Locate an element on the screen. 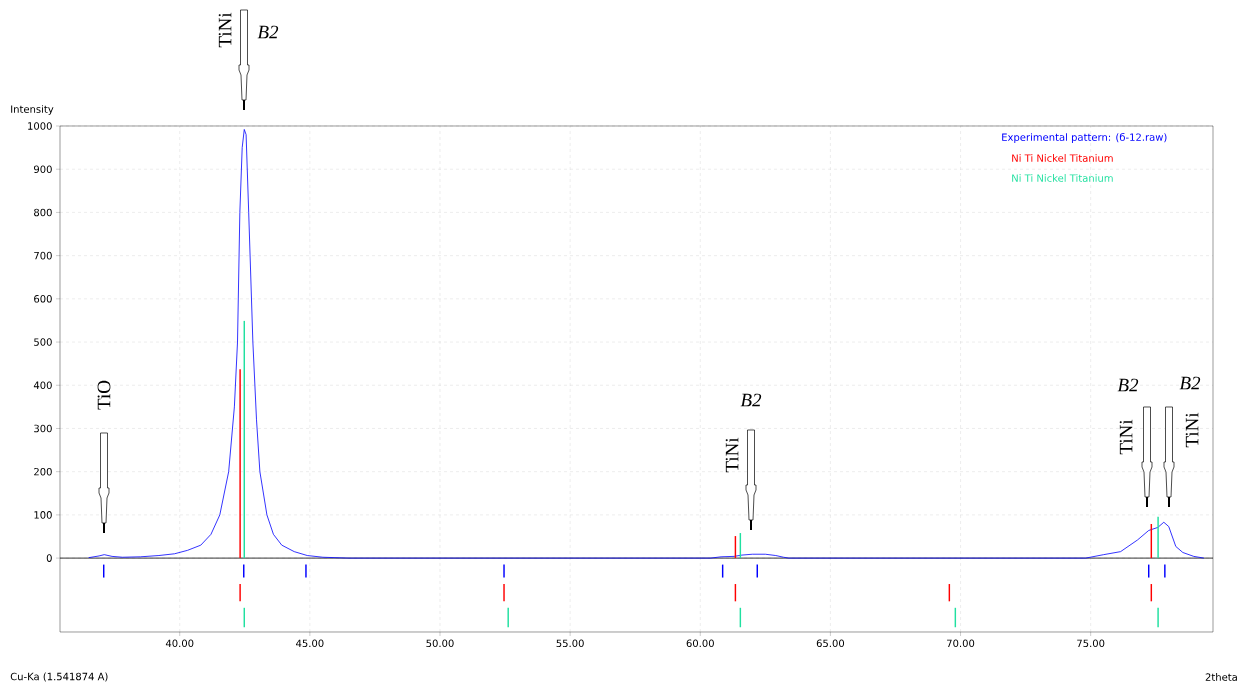  text: Experimental pattern: (б-12.raw) is located at coordinates (1084, 138).